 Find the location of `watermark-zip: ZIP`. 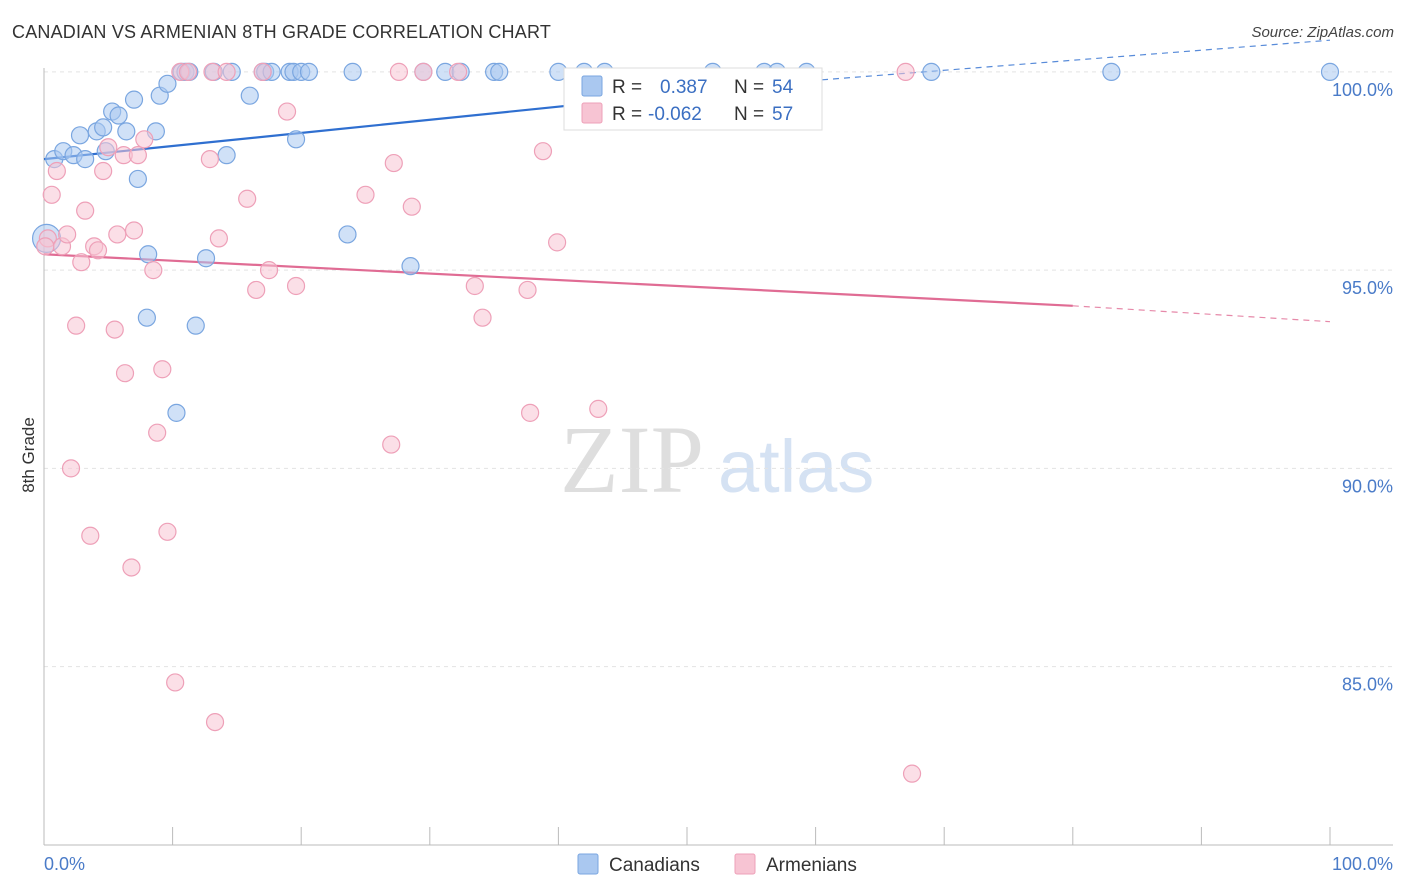

watermark-zip: ZIP is located at coordinates (632, 459).